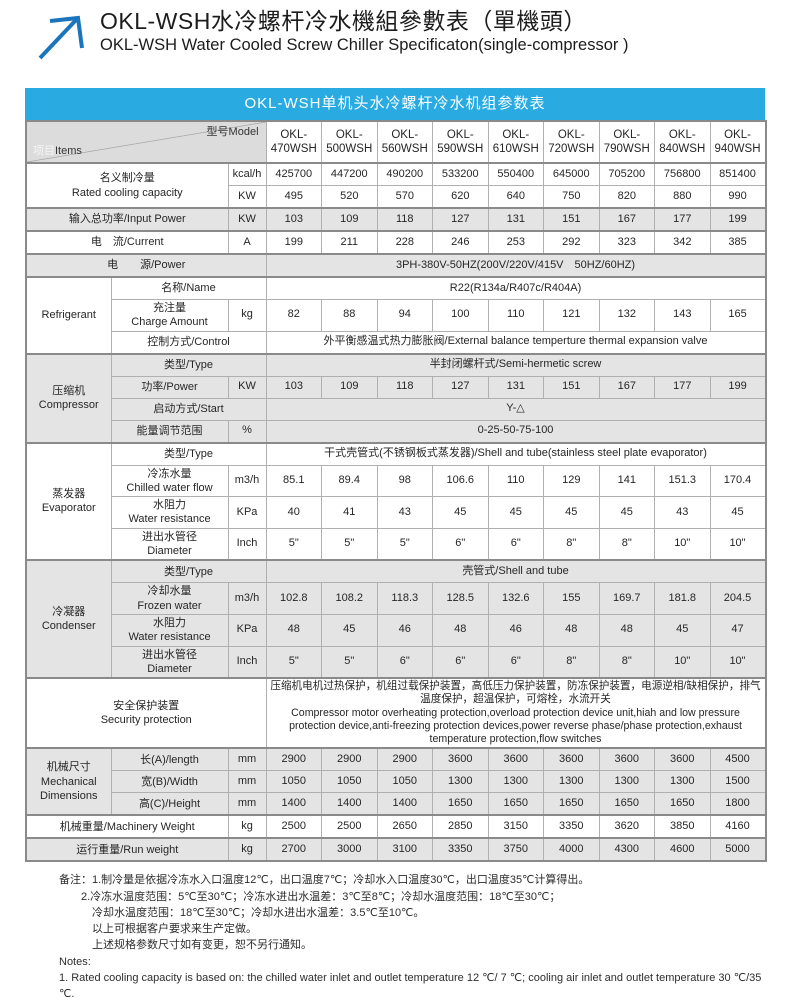 The height and width of the screenshot is (1002, 790). I want to click on value-cell: 165, so click(738, 315).